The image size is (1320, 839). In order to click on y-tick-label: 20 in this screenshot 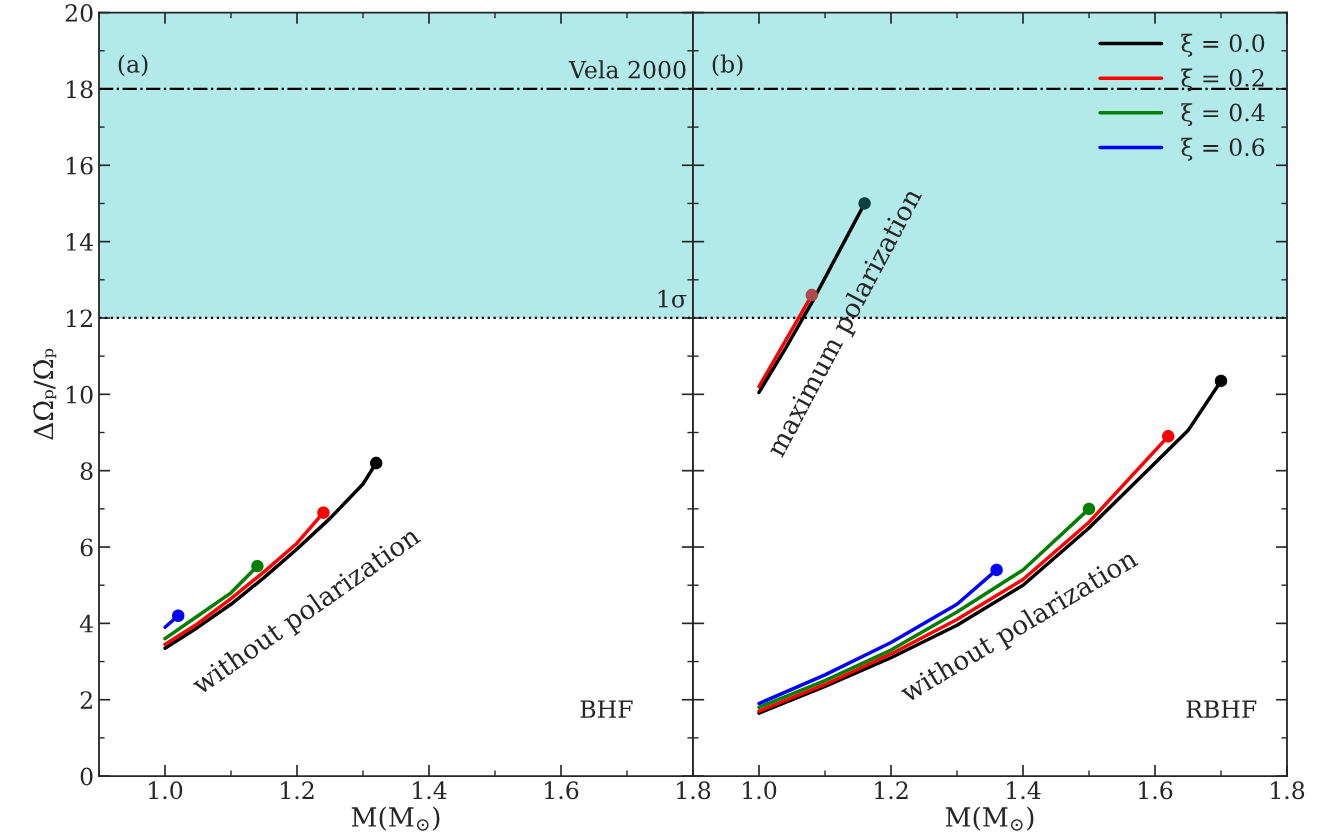, I will do `click(79, 13)`.